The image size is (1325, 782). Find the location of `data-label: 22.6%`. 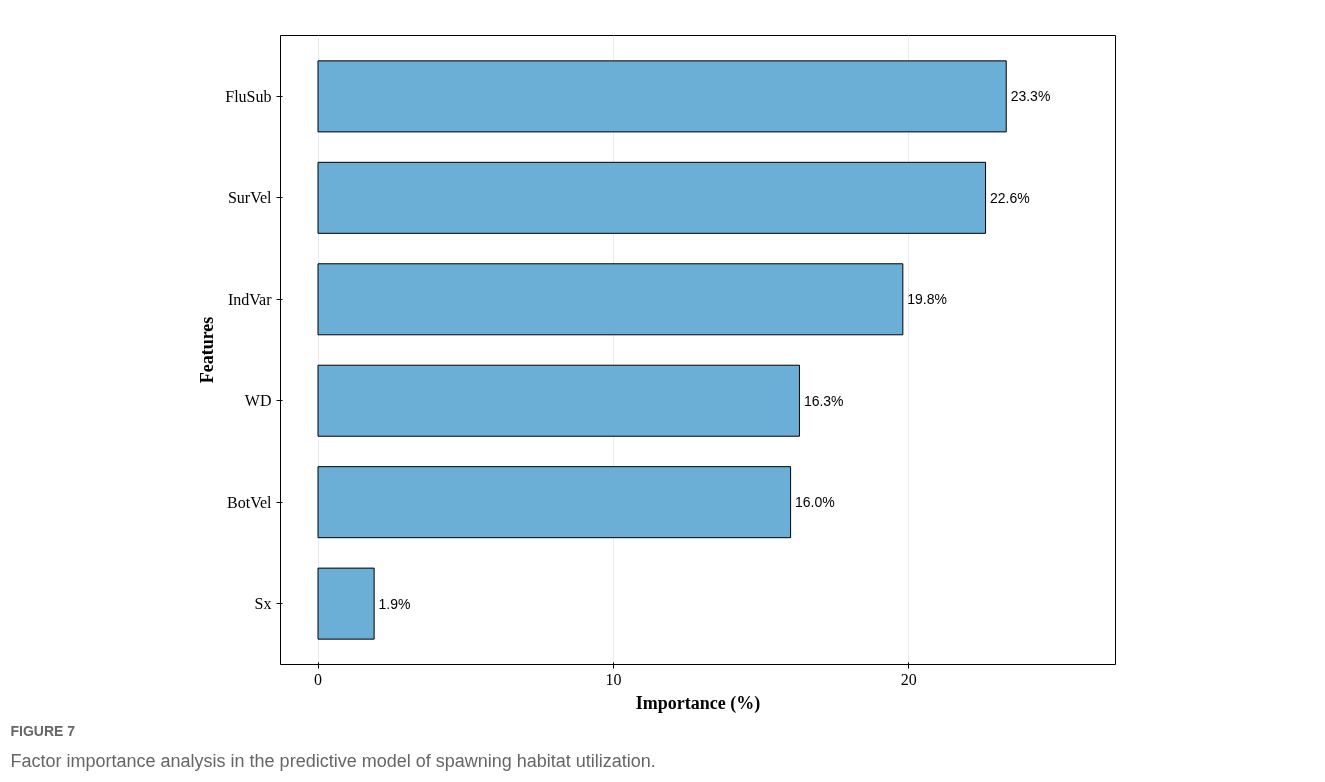

data-label: 22.6% is located at coordinates (1009, 197).